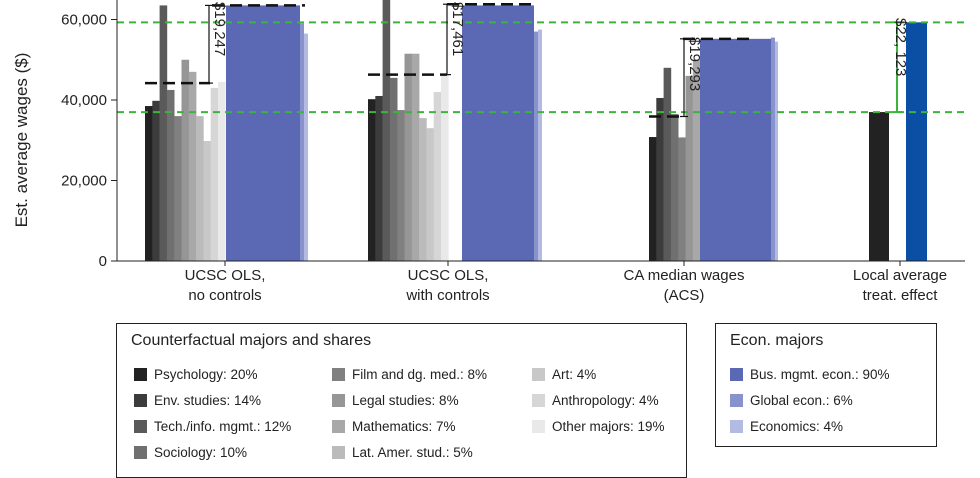 The width and height of the screenshot is (980, 478). What do you see at coordinates (219, 29) in the screenshot?
I see `difference-label-g0: $19,247` at bounding box center [219, 29].